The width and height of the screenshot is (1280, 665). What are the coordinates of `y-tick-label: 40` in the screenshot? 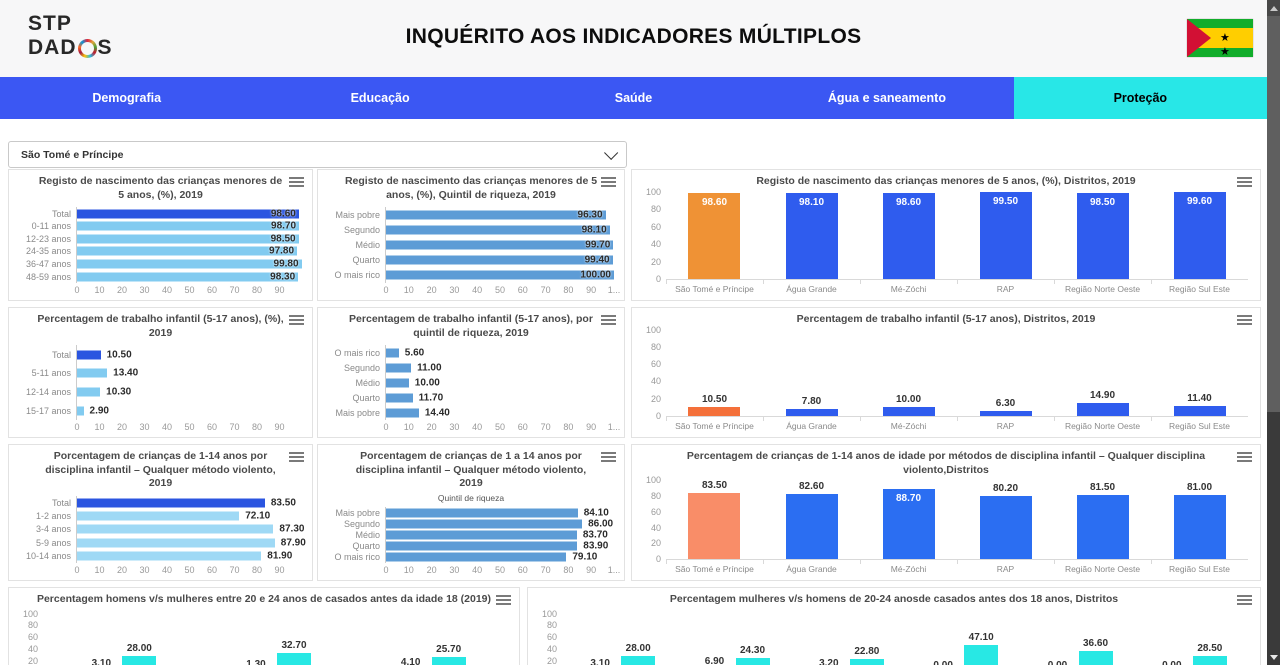 It's located at (655, 244).